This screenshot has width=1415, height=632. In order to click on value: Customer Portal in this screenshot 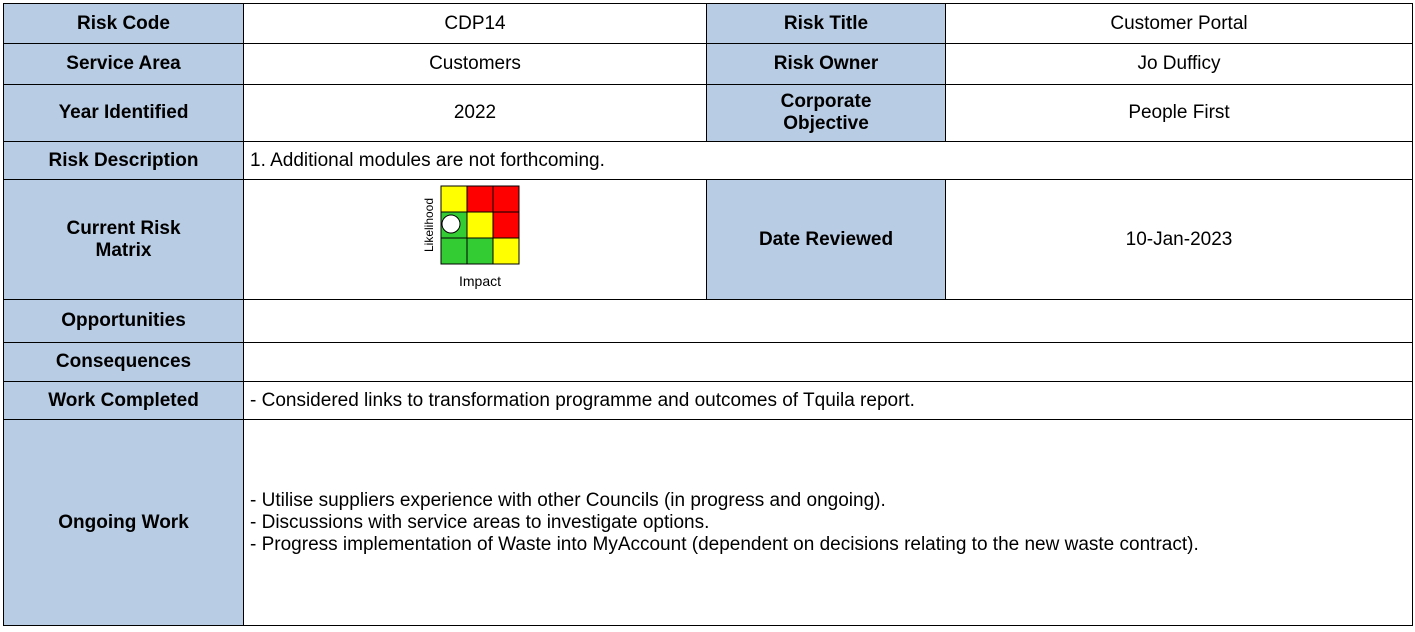, I will do `click(1179, 23)`.